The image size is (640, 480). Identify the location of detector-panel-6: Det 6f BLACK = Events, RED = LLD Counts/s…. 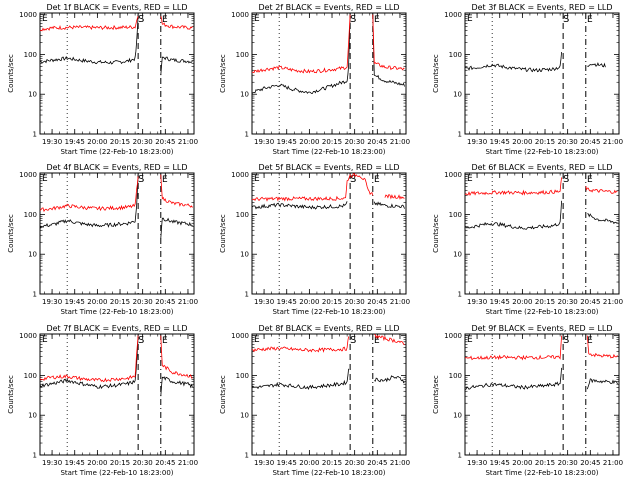
(527, 239).